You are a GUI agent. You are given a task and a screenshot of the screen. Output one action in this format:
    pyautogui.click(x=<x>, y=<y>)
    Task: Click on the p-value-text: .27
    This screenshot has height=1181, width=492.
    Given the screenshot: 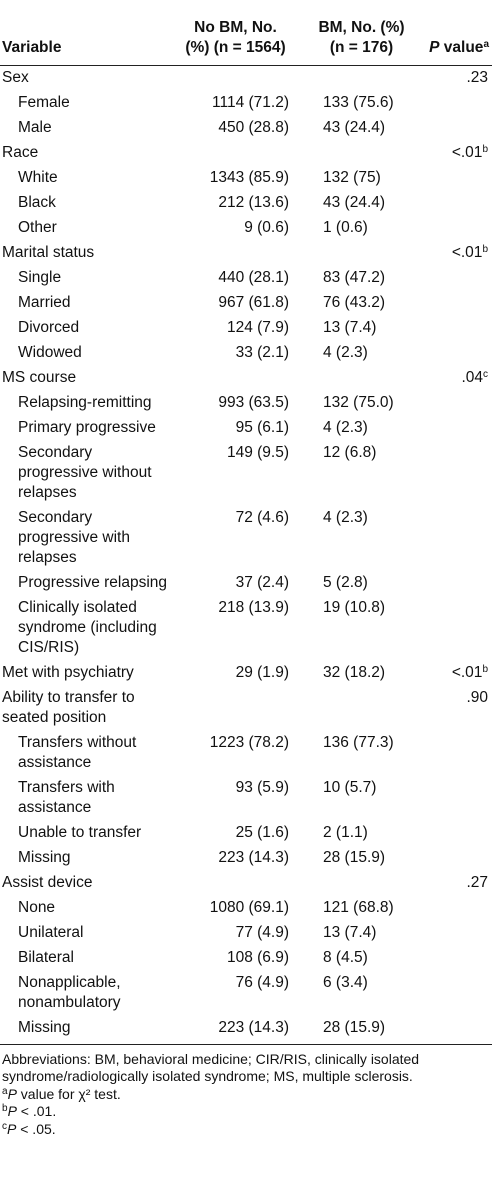 What is the action you would take?
    pyautogui.click(x=477, y=882)
    